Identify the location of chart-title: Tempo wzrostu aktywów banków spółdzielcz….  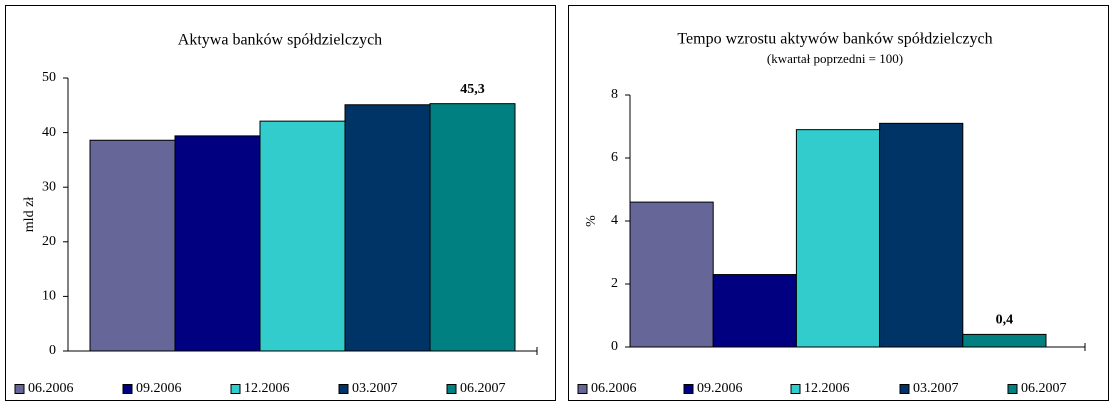
(834, 39).